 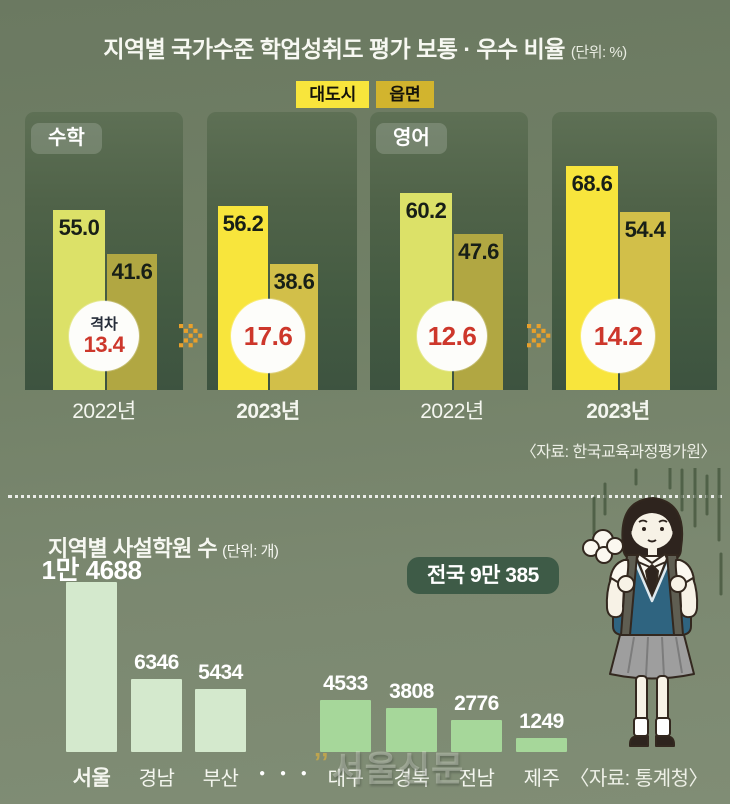 What do you see at coordinates (333, 94) in the screenshot?
I see `legend-chip-city: 대도시` at bounding box center [333, 94].